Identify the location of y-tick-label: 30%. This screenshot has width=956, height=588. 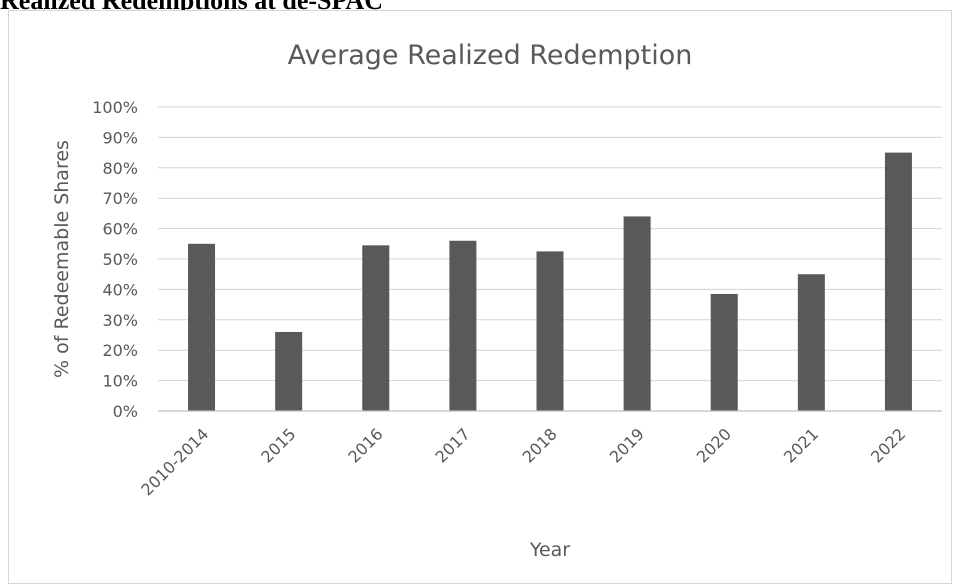
(120, 320).